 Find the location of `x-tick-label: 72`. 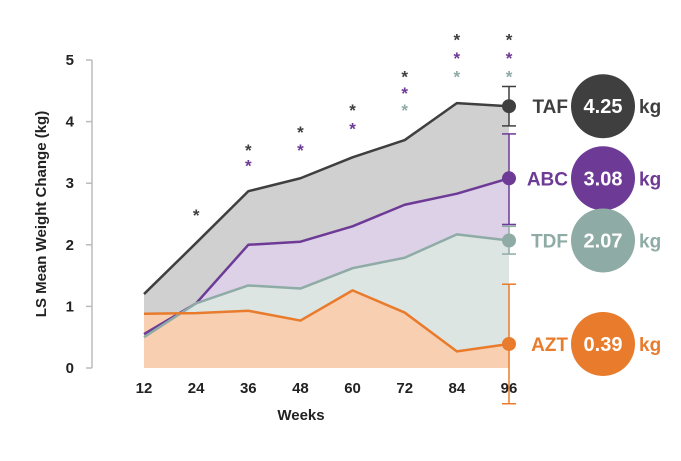

x-tick-label: 72 is located at coordinates (404, 388).